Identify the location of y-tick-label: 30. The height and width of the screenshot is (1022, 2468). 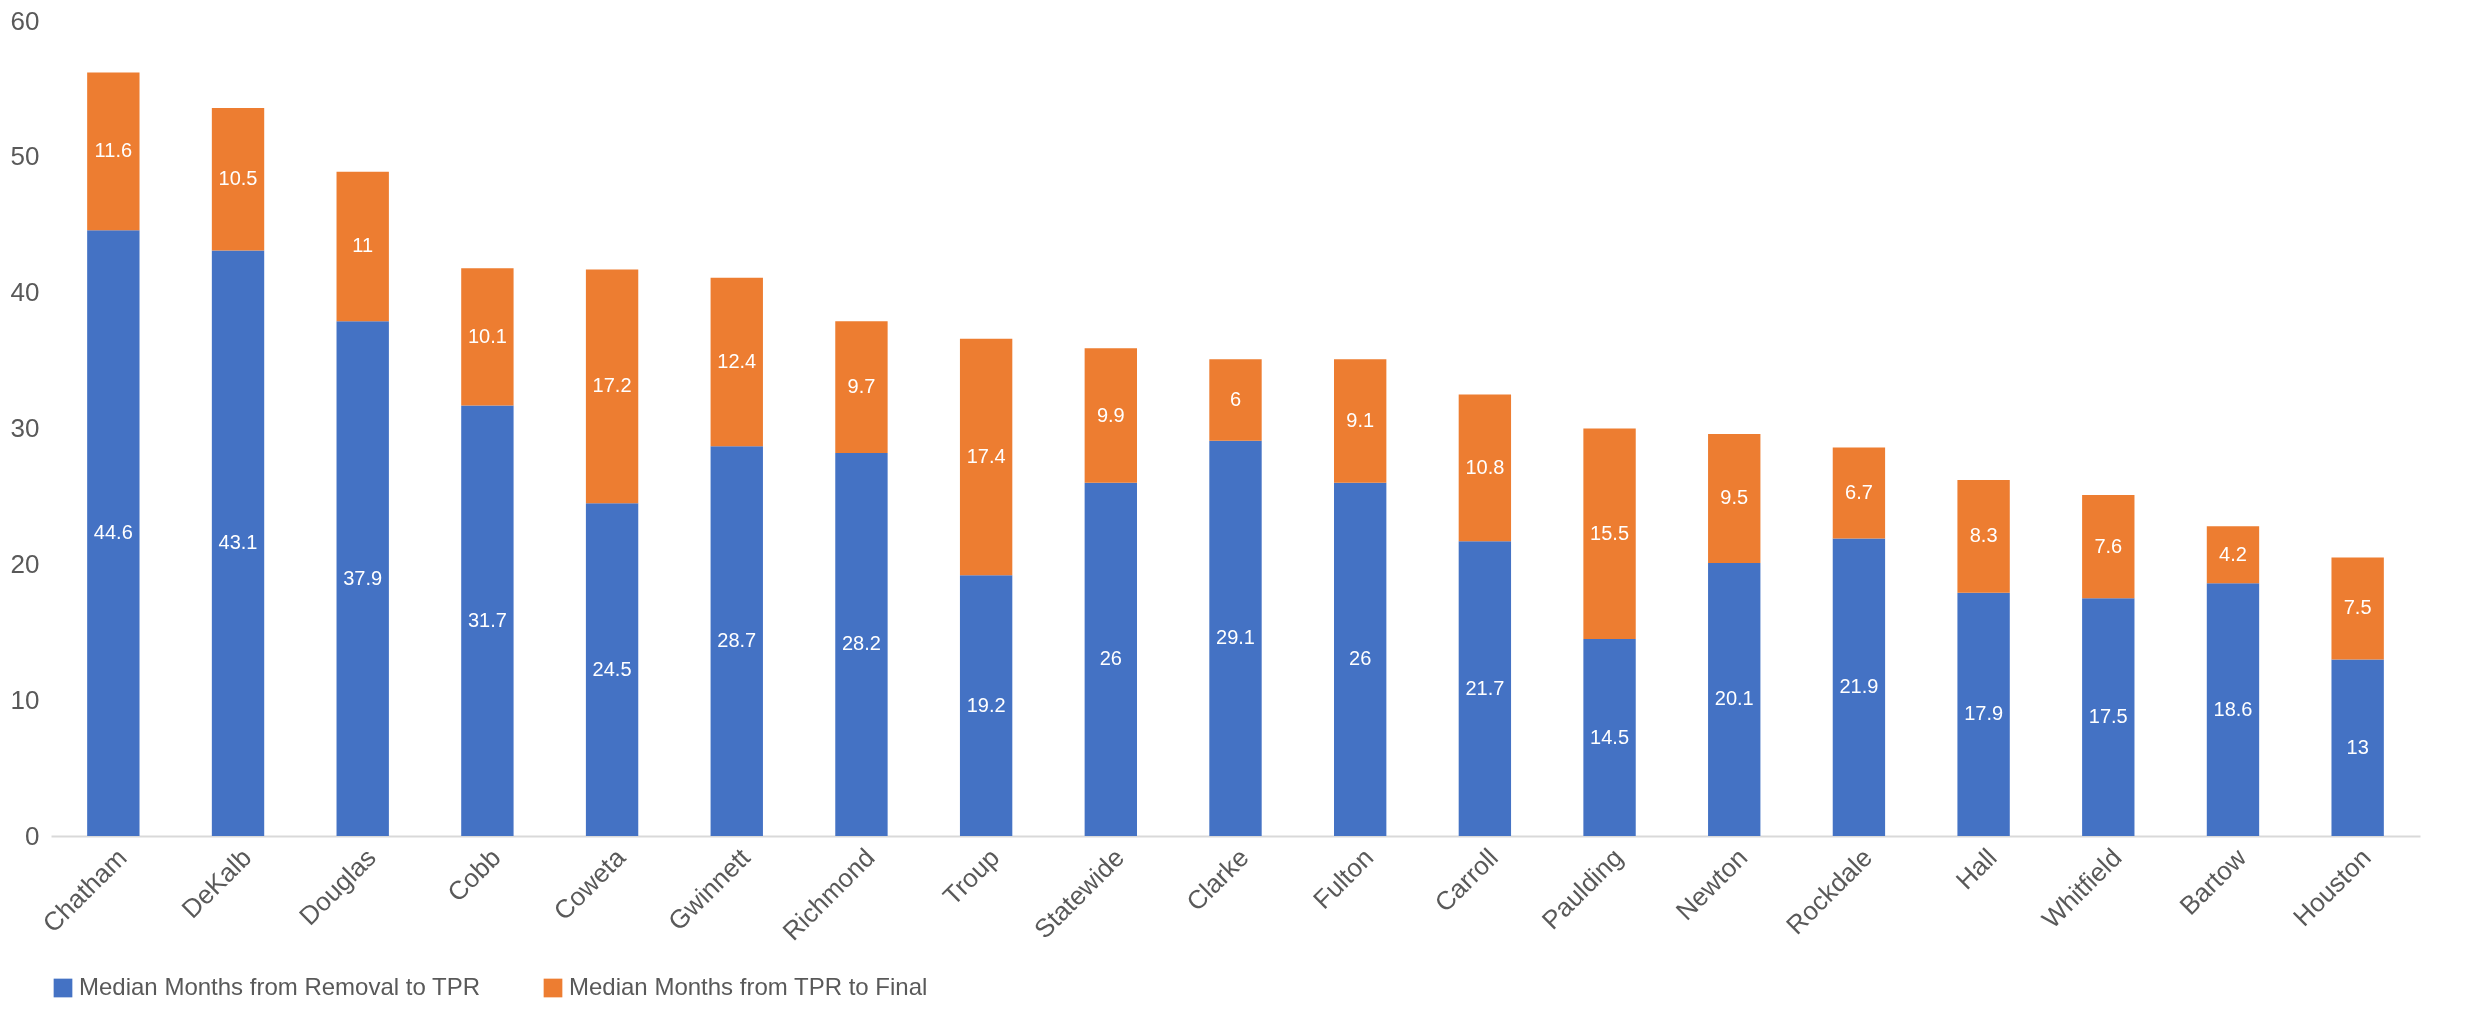
(25, 428).